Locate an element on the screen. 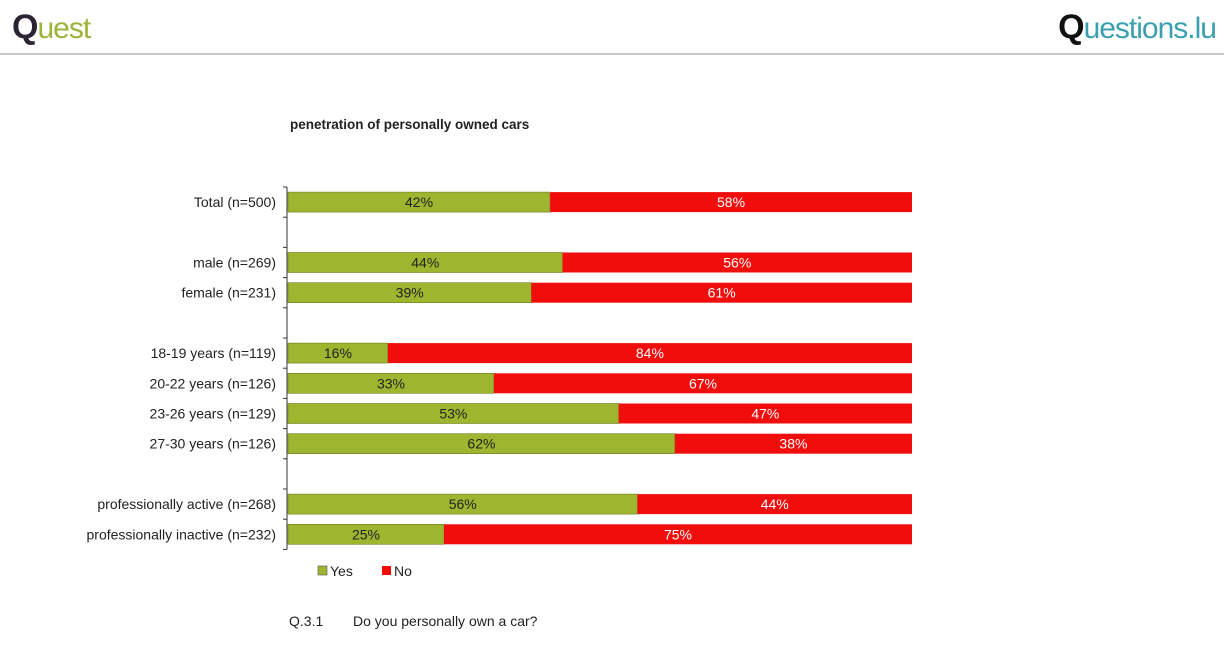 This screenshot has height=648, width=1224. questions-logo-text: Questions.lu is located at coordinates (1137, 27).